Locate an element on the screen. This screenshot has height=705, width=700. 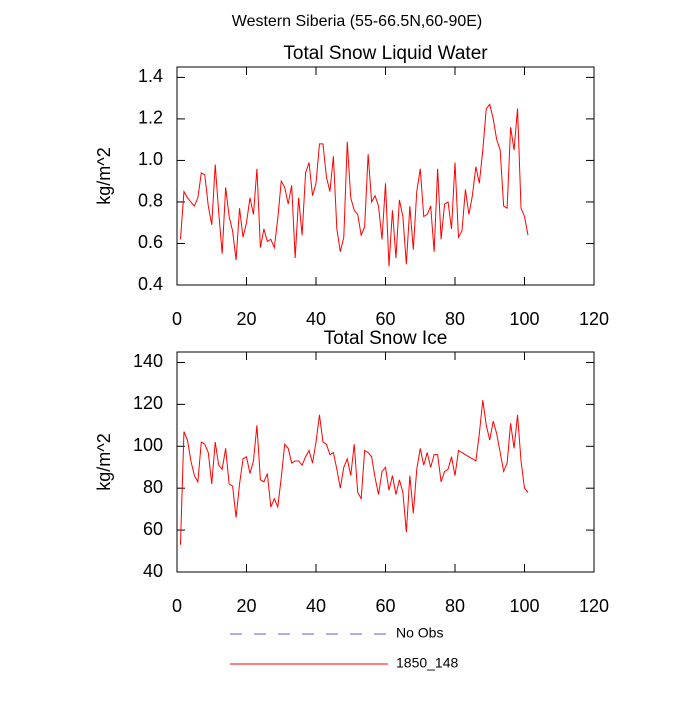
panel-title: Total Snow Ice is located at coordinates (386, 338).